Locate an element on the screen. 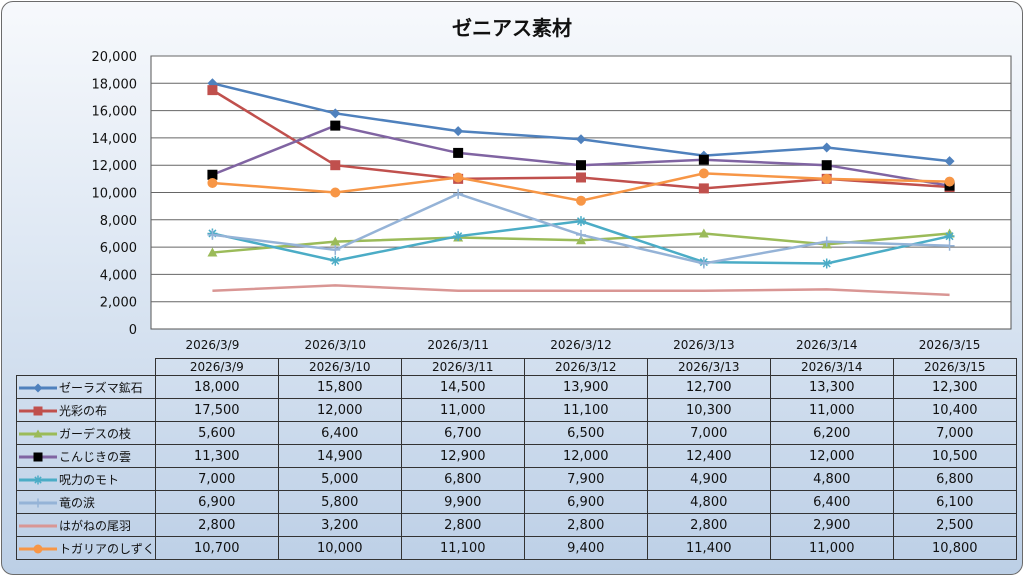 The height and width of the screenshot is (576, 1024). table-cell: 10,700 is located at coordinates (216, 548).